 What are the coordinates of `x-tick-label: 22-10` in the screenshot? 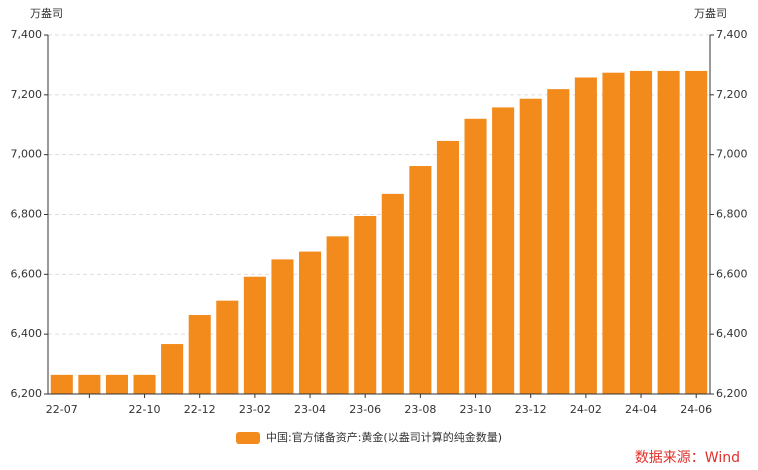 It's located at (145, 409).